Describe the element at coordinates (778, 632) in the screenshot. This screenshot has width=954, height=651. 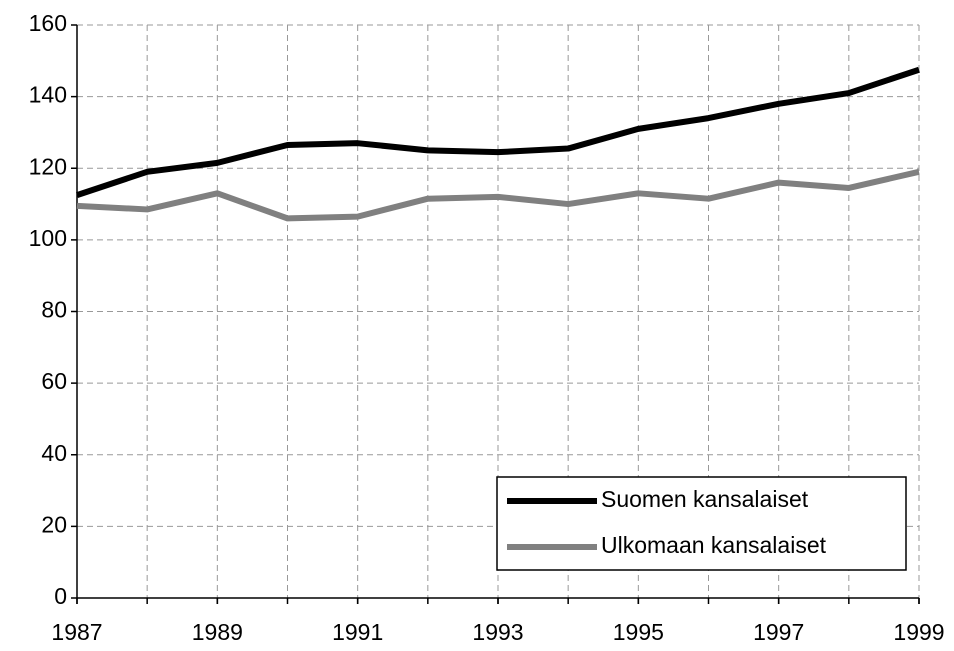
I see `x-tick-label: 1997` at that location.